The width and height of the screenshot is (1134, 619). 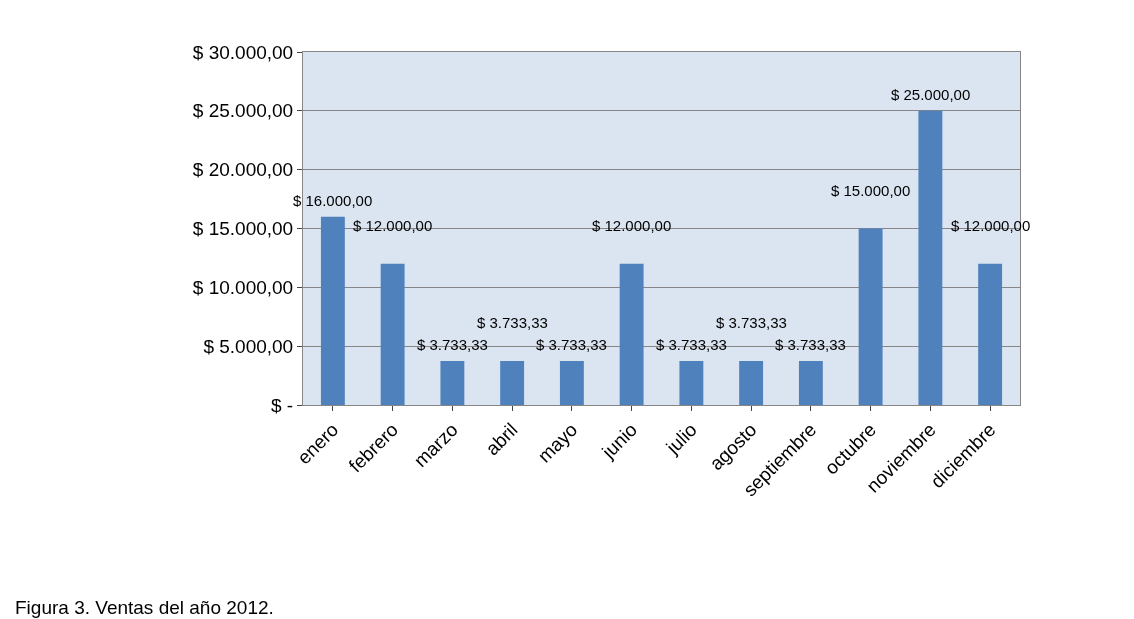 What do you see at coordinates (282, 405) in the screenshot?
I see `y-tick-label: $ -` at bounding box center [282, 405].